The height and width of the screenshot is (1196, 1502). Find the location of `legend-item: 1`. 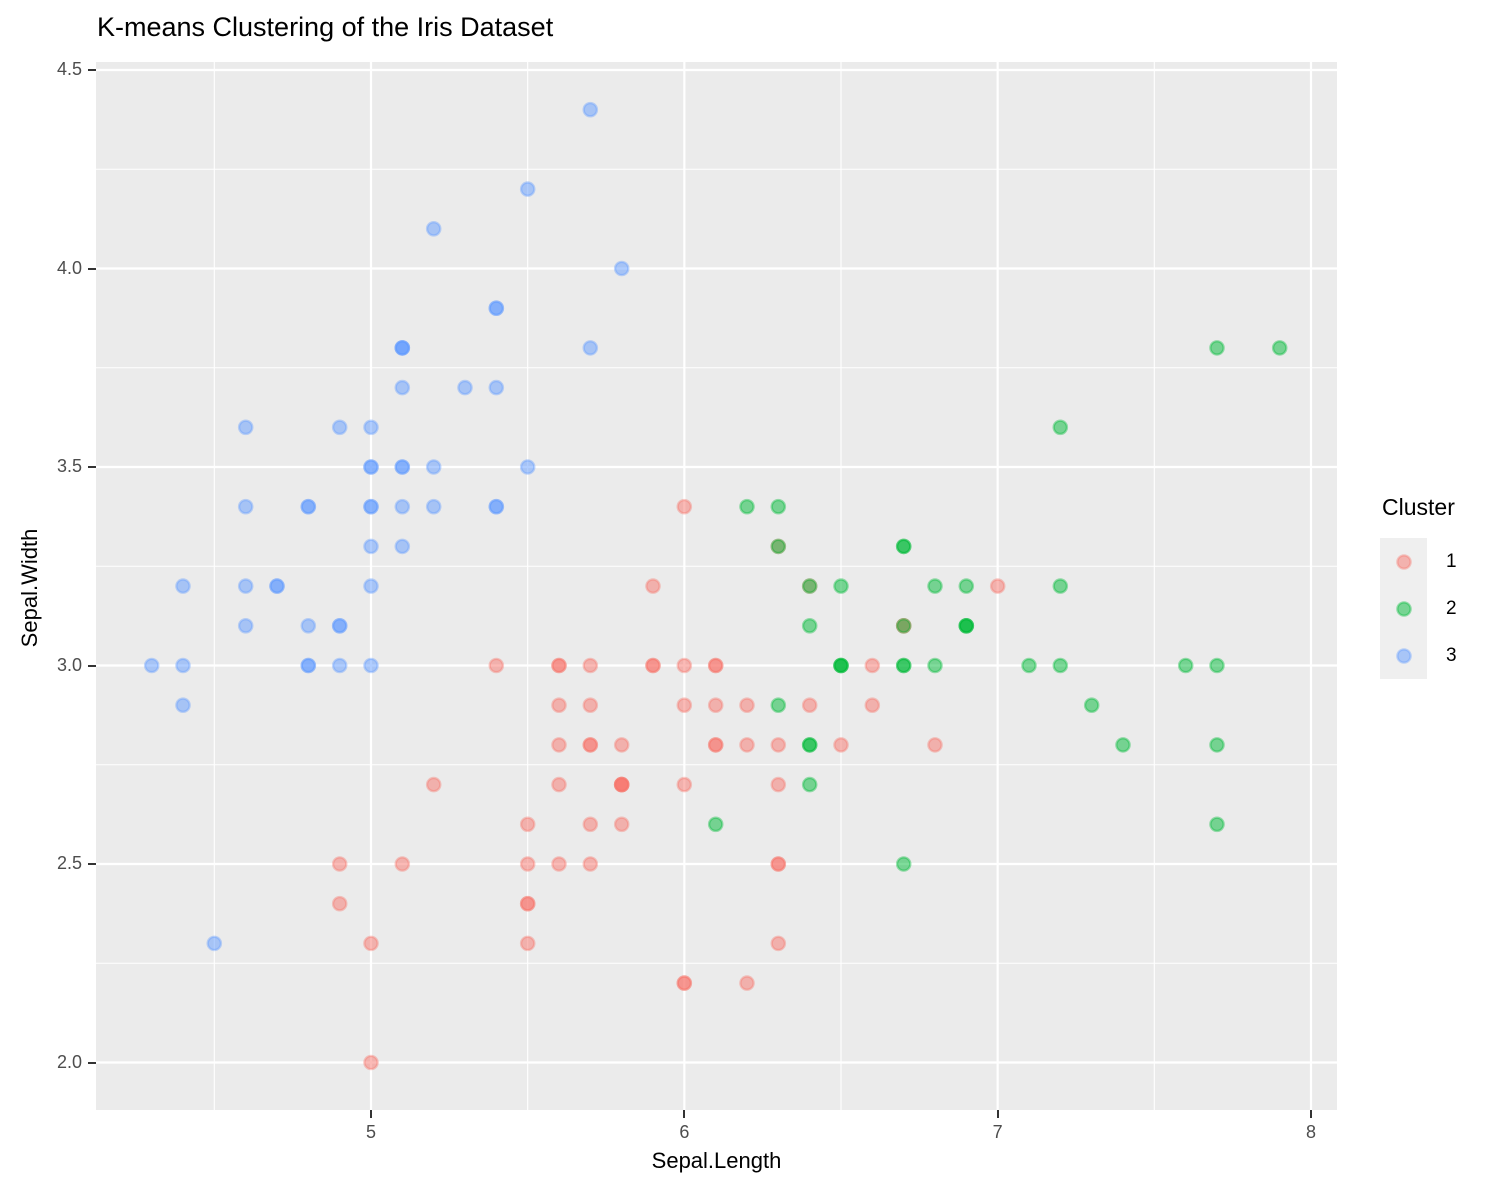

legend-item: 1 is located at coordinates (1418, 561).